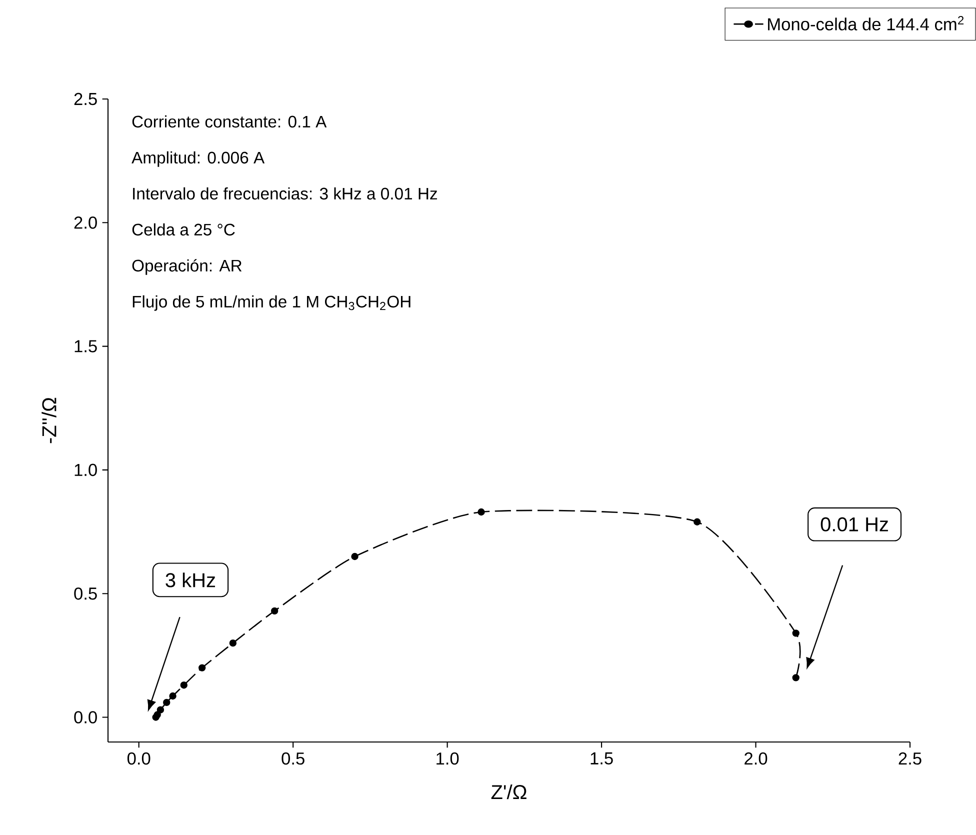 The width and height of the screenshot is (976, 835). What do you see at coordinates (183, 229) in the screenshot?
I see `annotation: Celda a 25 °C` at bounding box center [183, 229].